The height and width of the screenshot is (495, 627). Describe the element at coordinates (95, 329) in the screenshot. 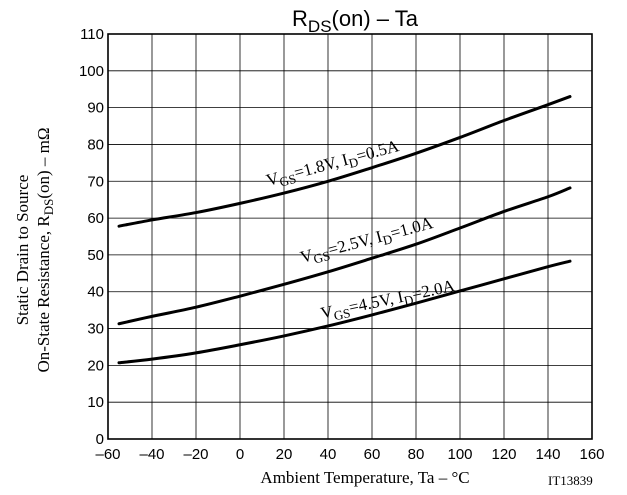

I see `y-tick-label: 30` at that location.